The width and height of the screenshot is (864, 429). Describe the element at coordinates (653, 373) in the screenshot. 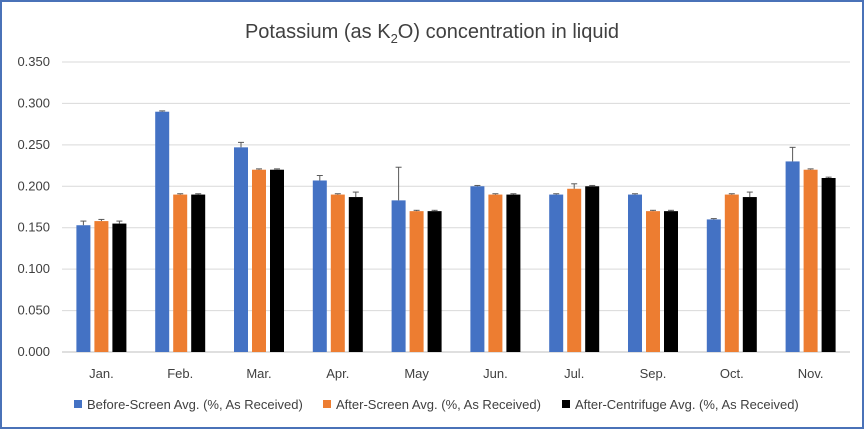

I see `x-tick-label: Sep.` at that location.